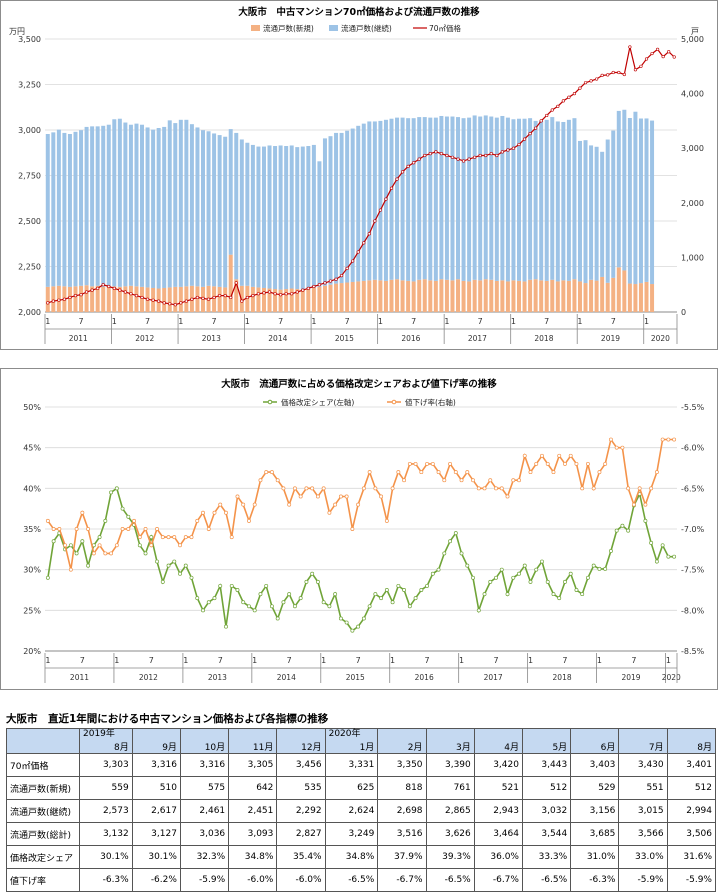  I want to click on table-row-label: 価格改定シェア, so click(43, 857).